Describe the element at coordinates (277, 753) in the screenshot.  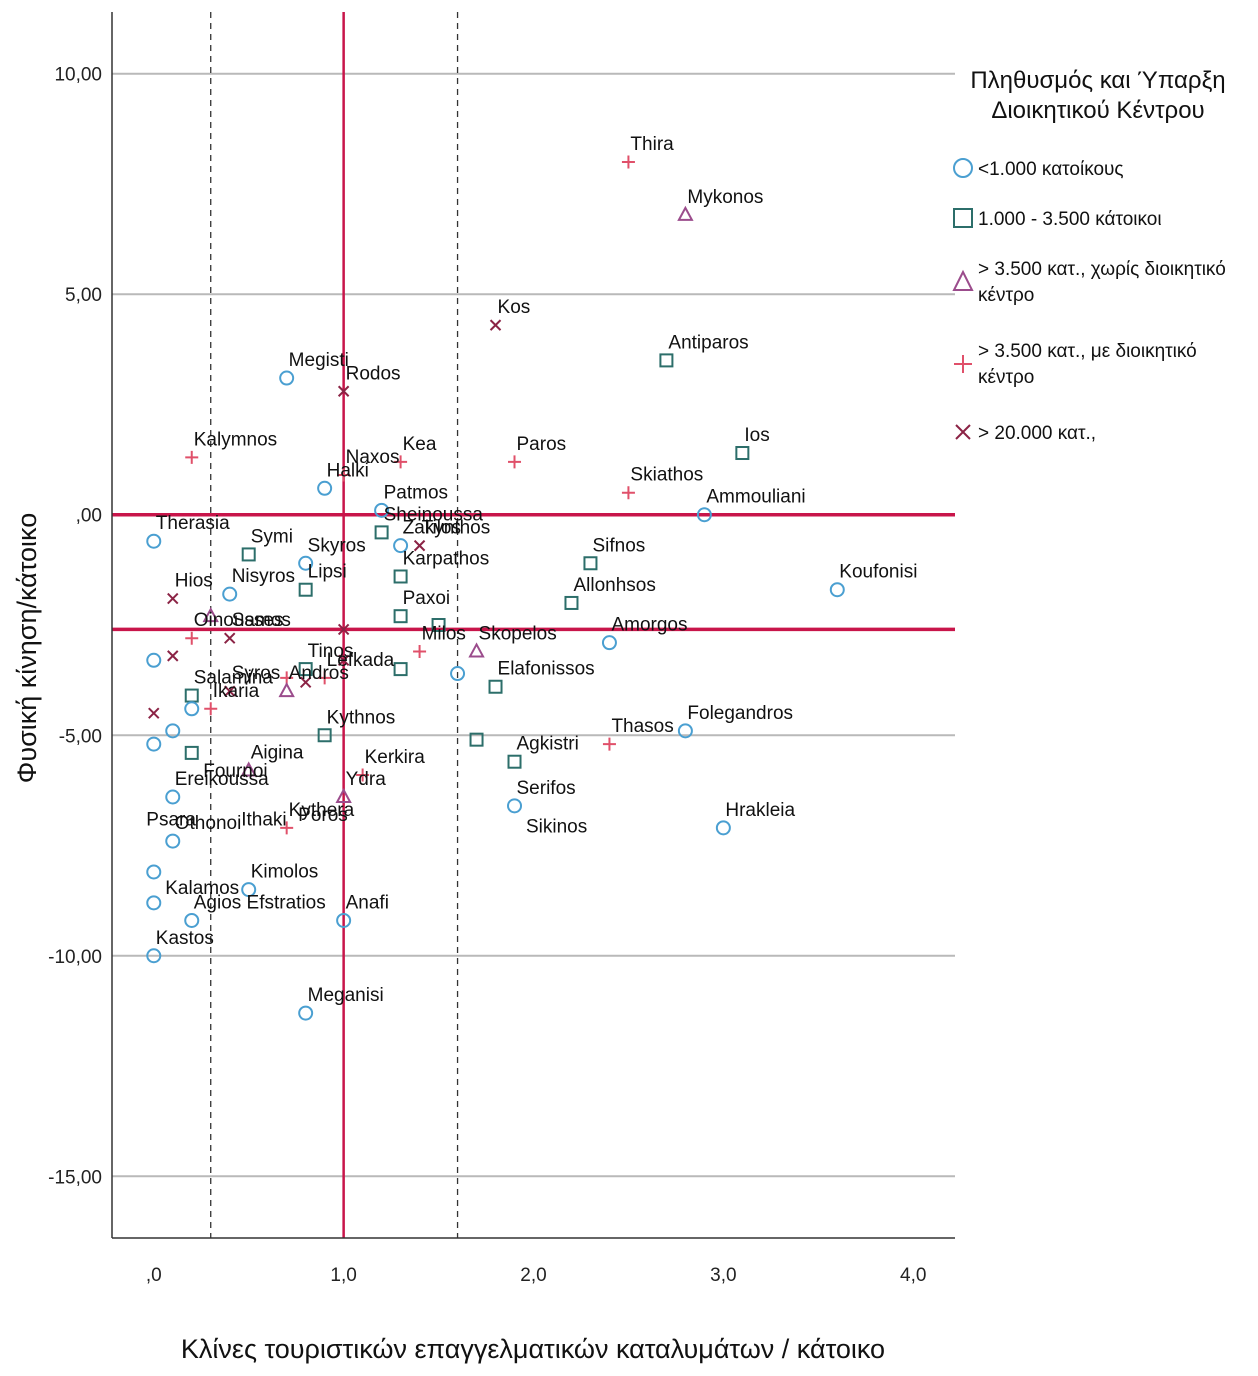
I see `point-label: Aigina` at that location.